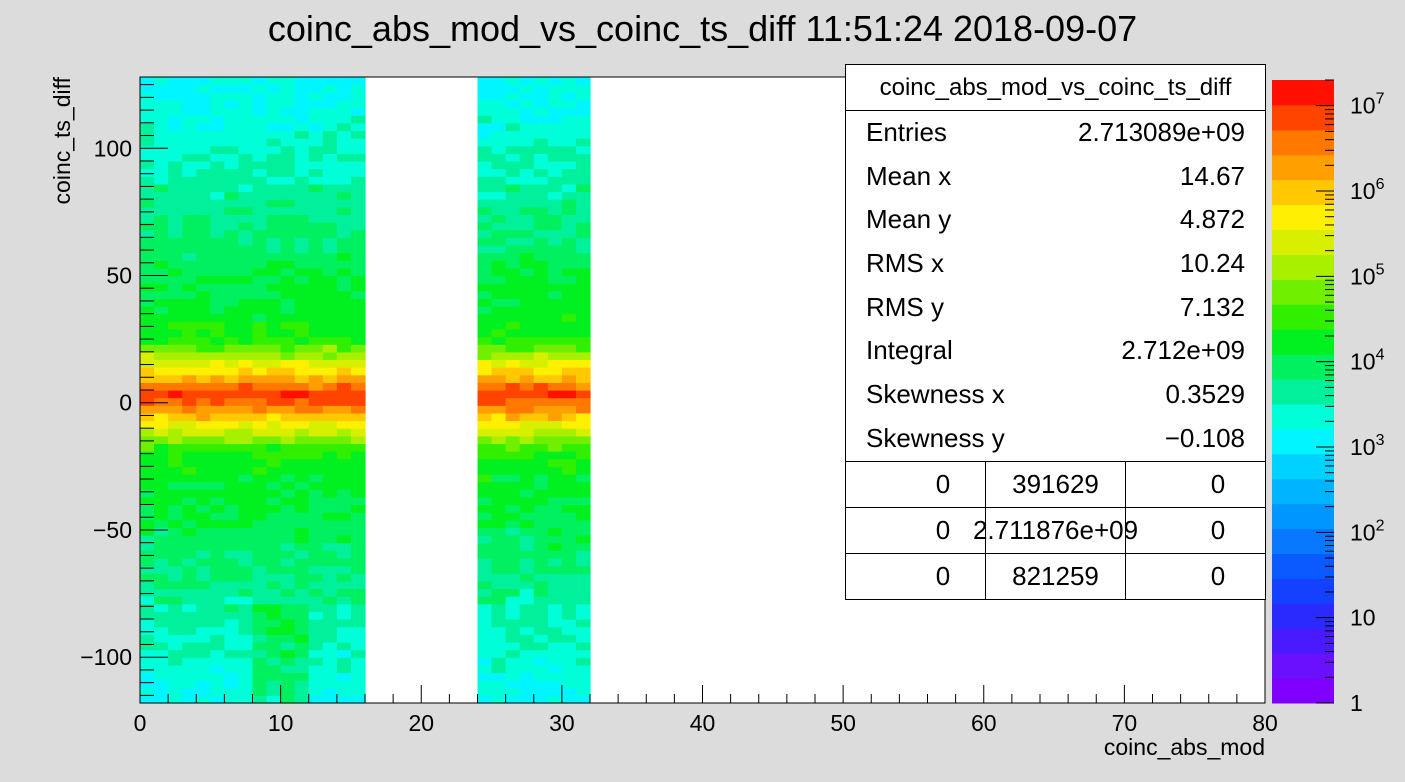 Image resolution: width=1405 pixels, height=782 pixels. I want to click on x-tick-label: 30, so click(562, 723).